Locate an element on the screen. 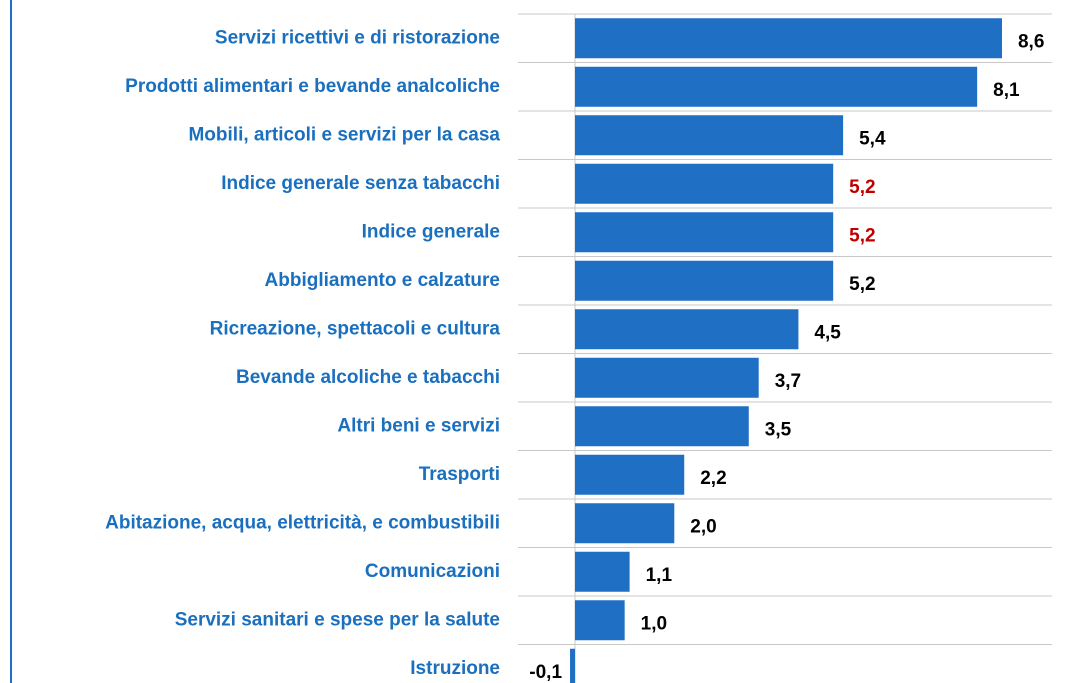  value-label: 3,7 is located at coordinates (788, 381).